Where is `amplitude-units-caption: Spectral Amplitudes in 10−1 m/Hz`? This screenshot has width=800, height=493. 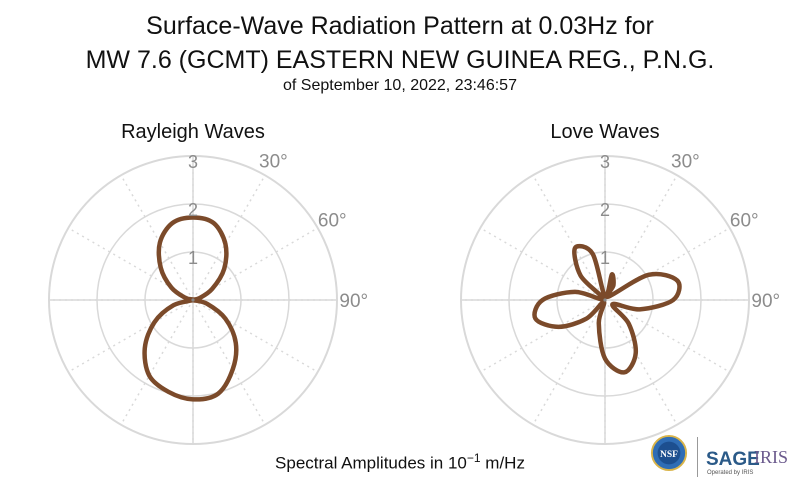
amplitude-units-caption: Spectral Amplitudes in 10−1 m/Hz is located at coordinates (400, 462).